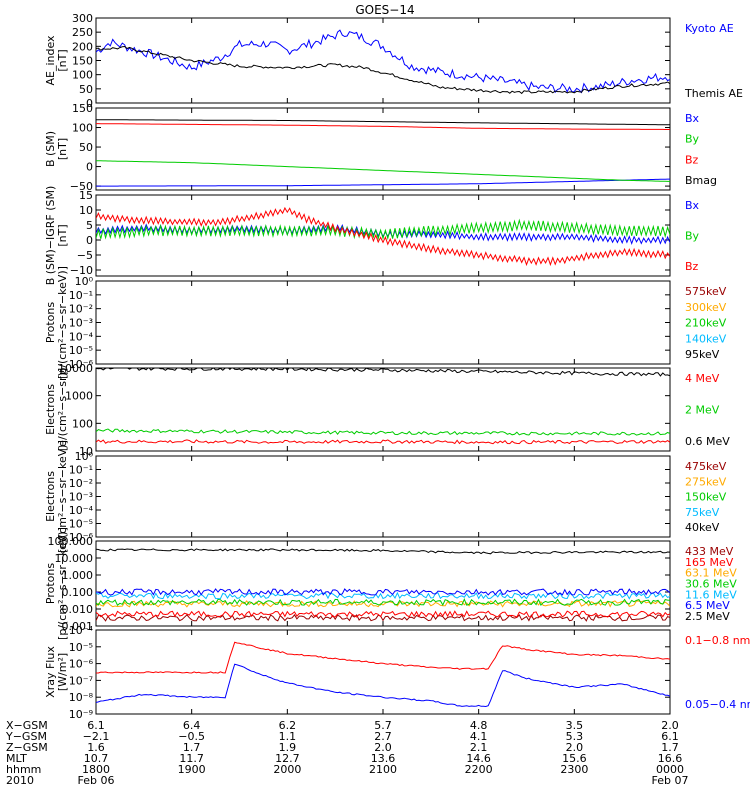 Image resolution: width=750 pixels, height=800 pixels. I want to click on legend-entry: Bmag, so click(701, 180).